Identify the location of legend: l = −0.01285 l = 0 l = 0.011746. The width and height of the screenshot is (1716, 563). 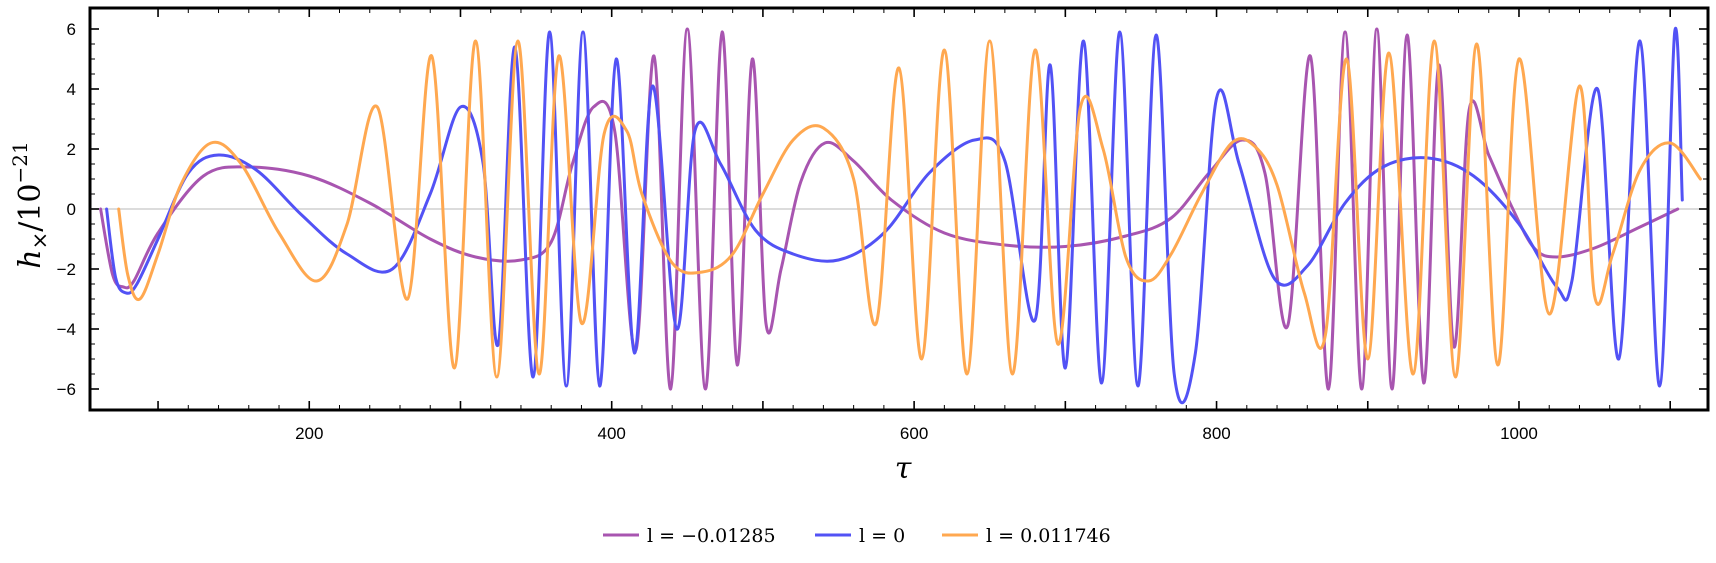
(857, 536).